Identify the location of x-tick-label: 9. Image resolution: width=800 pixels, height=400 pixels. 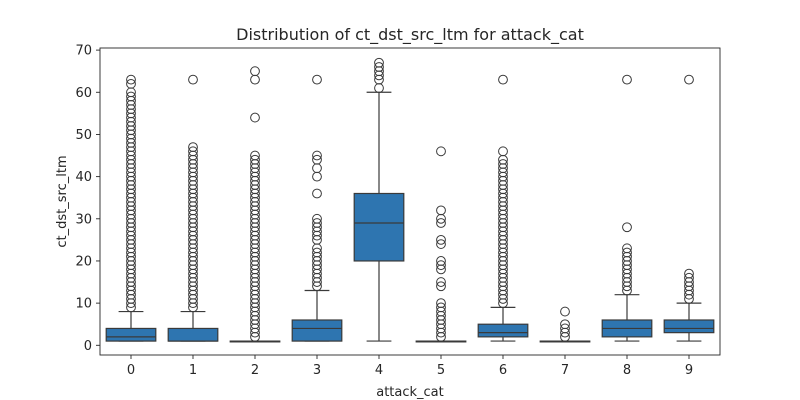
(689, 370).